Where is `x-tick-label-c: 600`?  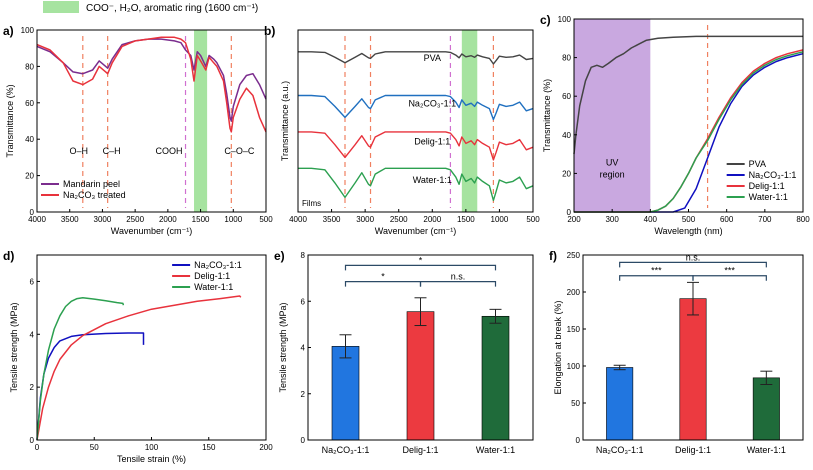 x-tick-label-c: 600 is located at coordinates (727, 219).